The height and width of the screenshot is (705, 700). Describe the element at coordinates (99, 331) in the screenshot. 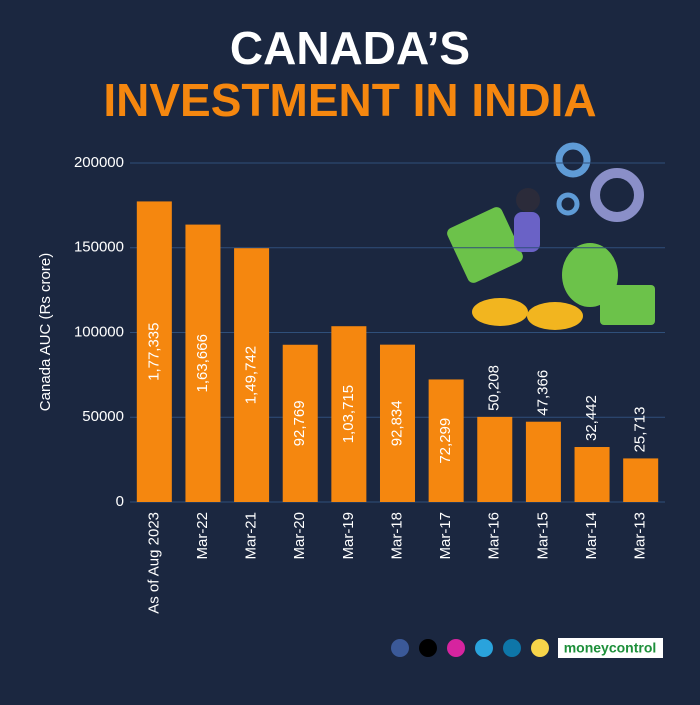

I see `y-tick-label: 100000` at that location.